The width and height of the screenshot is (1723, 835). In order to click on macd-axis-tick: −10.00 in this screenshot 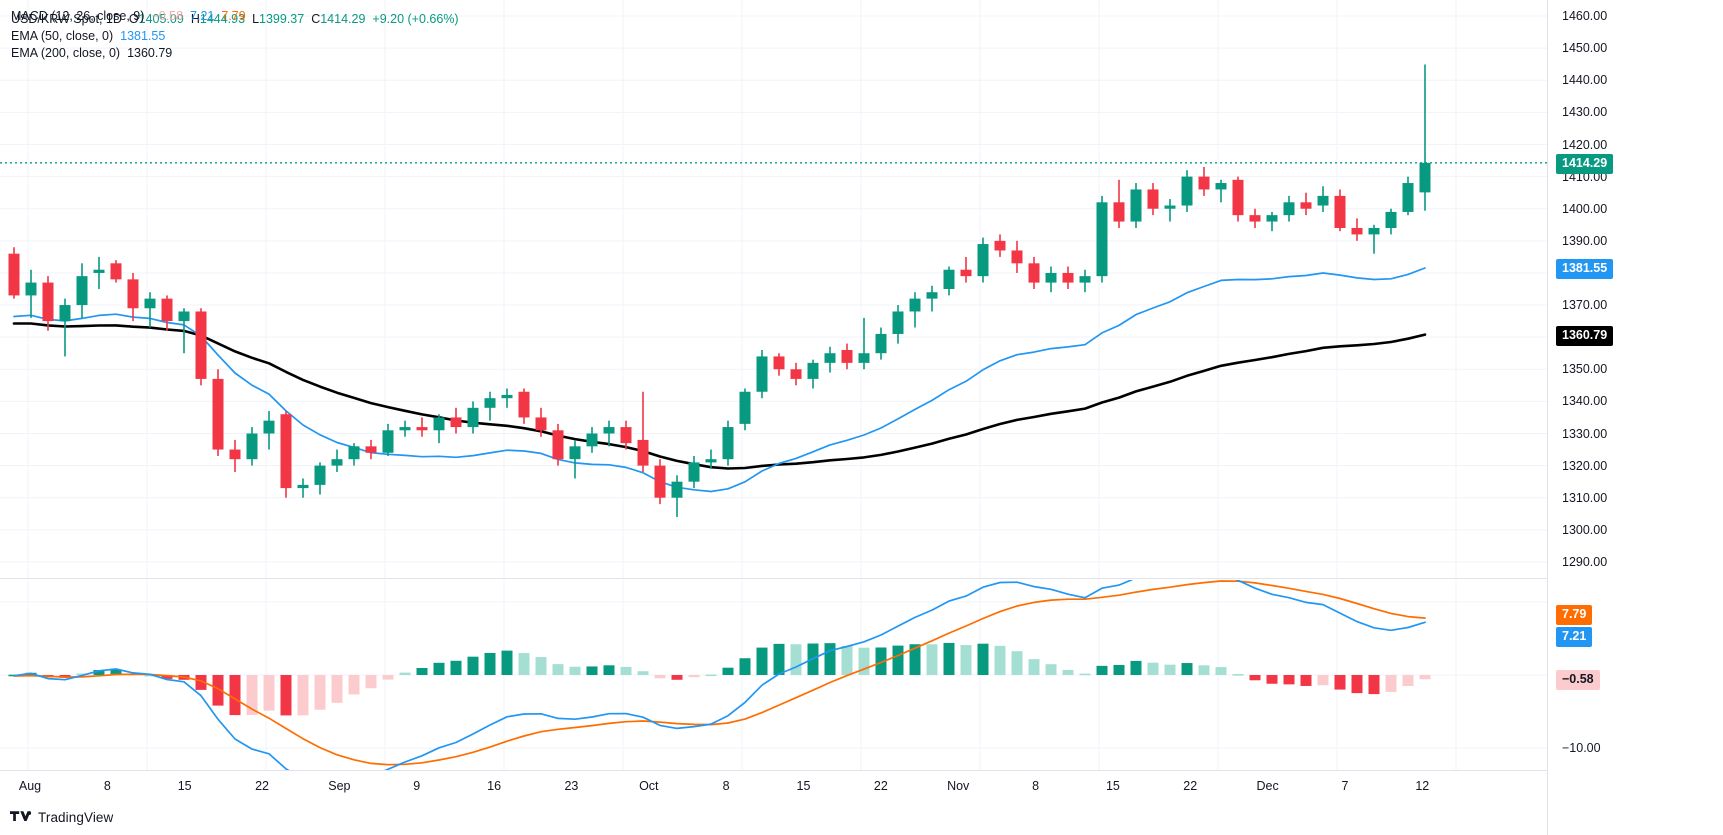, I will do `click(1581, 748)`.